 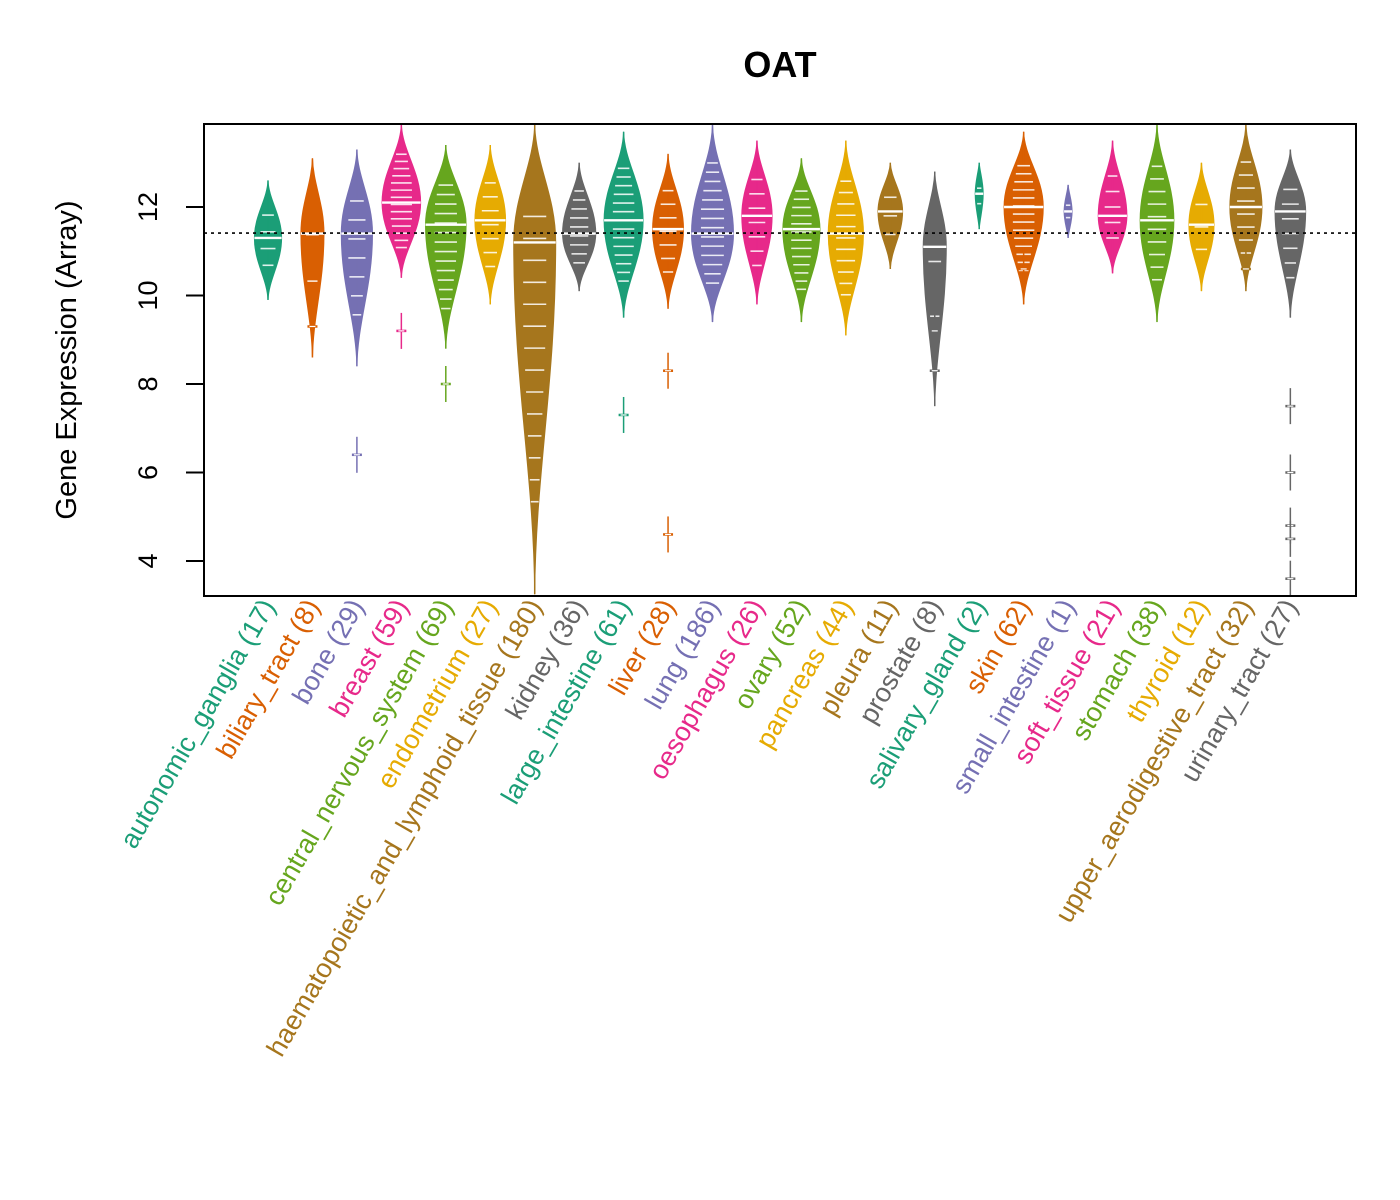 I want to click on violin-small-intestine, so click(x=1068, y=211).